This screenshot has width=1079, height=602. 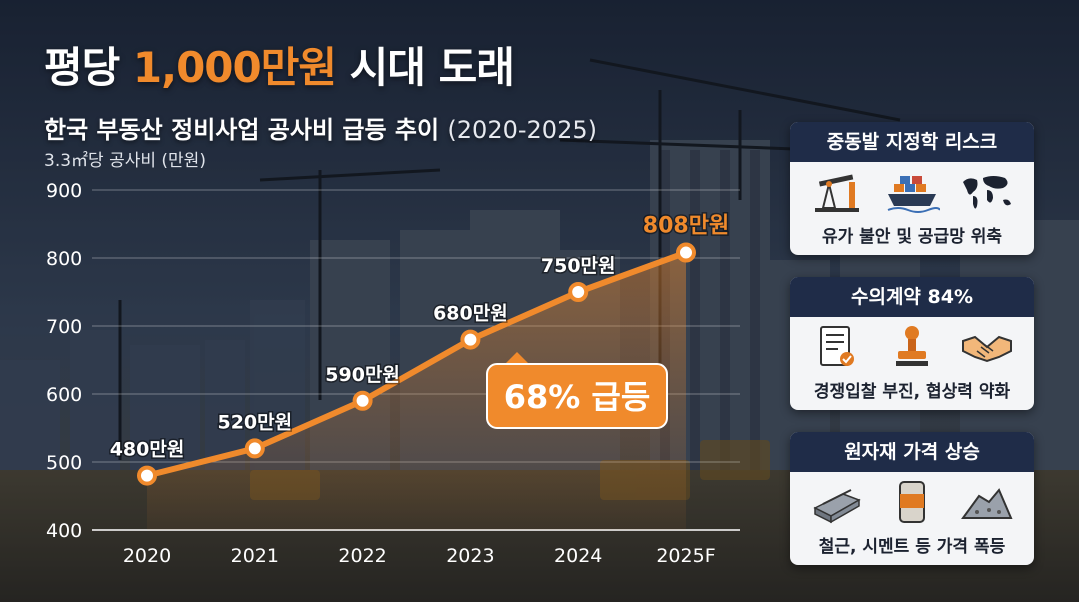 What do you see at coordinates (912, 392) in the screenshot?
I see `panel-description: 경쟁입찰 부진, 협상력 약화` at bounding box center [912, 392].